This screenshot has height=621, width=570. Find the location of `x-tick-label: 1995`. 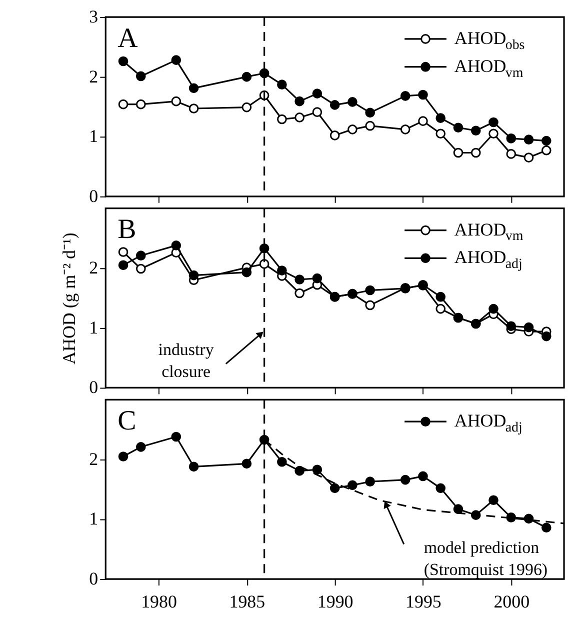

x-tick-label: 1995 is located at coordinates (424, 601).